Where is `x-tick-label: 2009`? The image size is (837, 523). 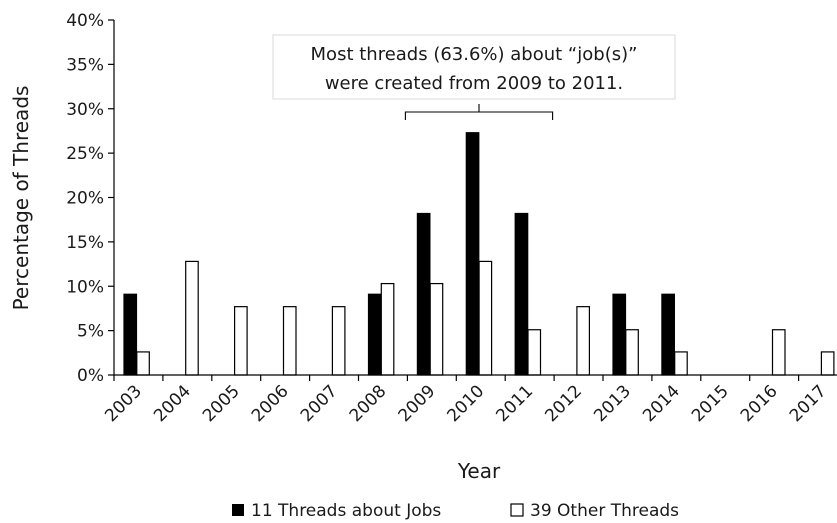 x-tick-label: 2009 is located at coordinates (417, 403).